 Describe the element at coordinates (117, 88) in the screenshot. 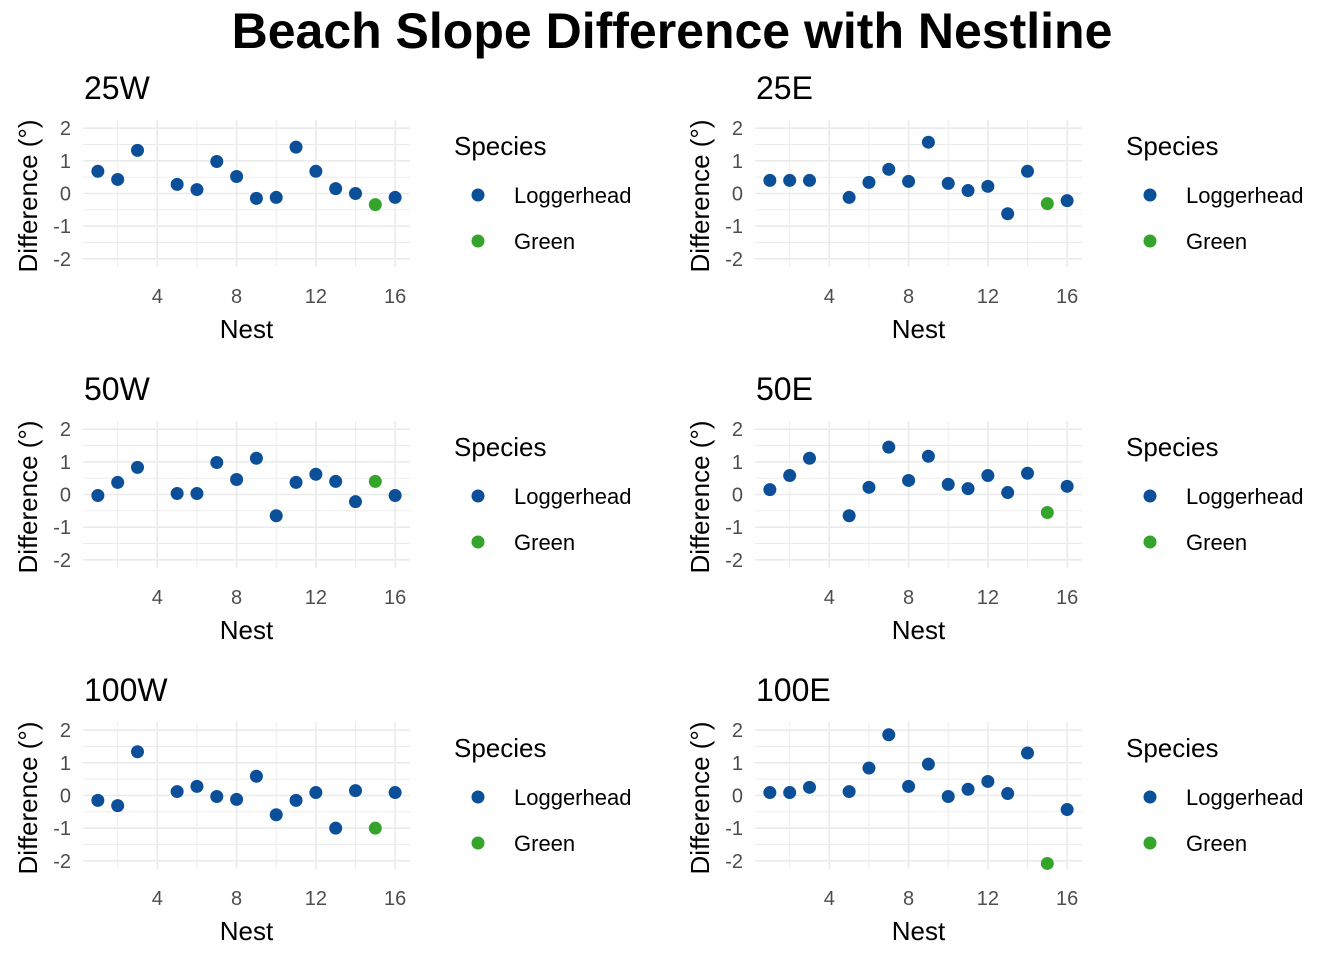

I see `panel-title: 25W` at that location.